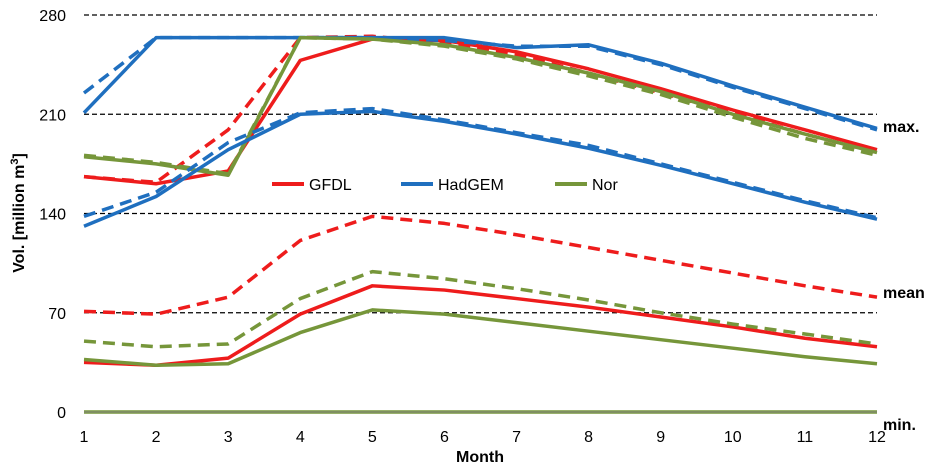  I want to click on label-mean: mean, so click(904, 293).